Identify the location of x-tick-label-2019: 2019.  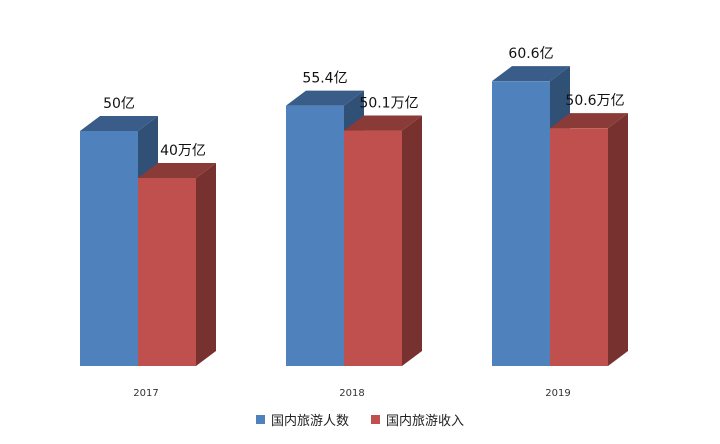
(557, 393).